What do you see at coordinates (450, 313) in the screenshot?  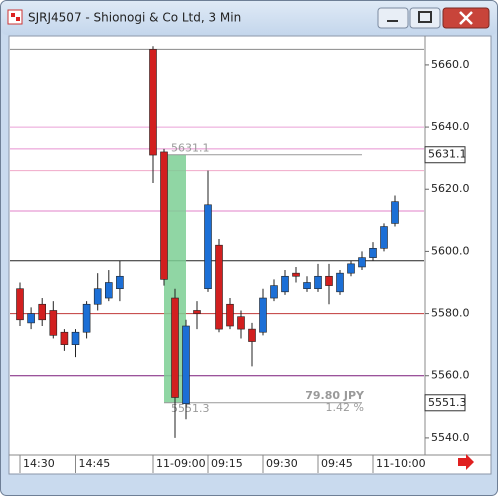 I see `y-tick-label: 5580.0` at bounding box center [450, 313].